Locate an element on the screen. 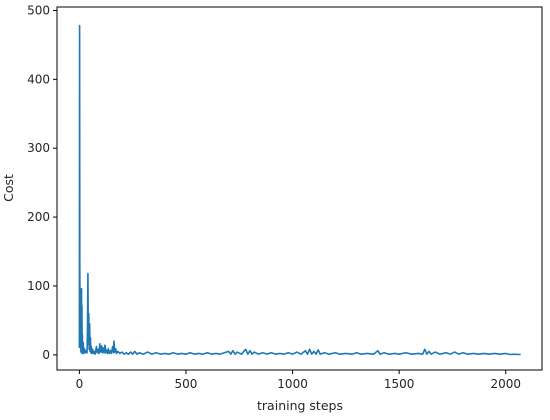  x-tick-label: 500 is located at coordinates (186, 384).